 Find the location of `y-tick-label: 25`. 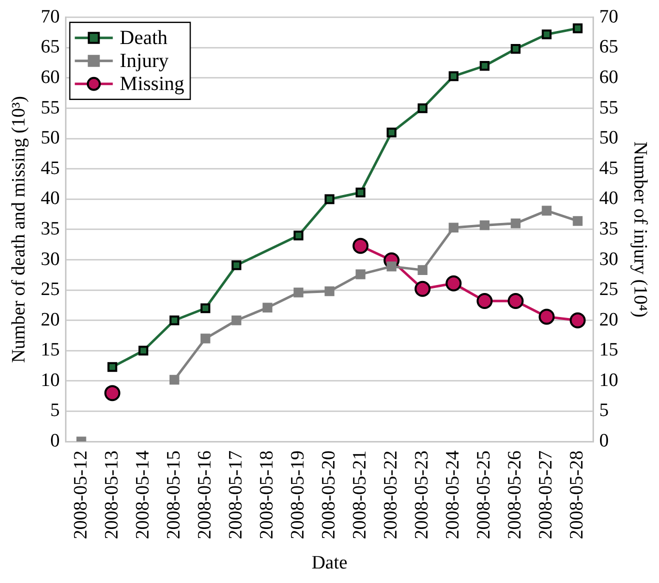

y-tick-label: 25 is located at coordinates (50, 289).